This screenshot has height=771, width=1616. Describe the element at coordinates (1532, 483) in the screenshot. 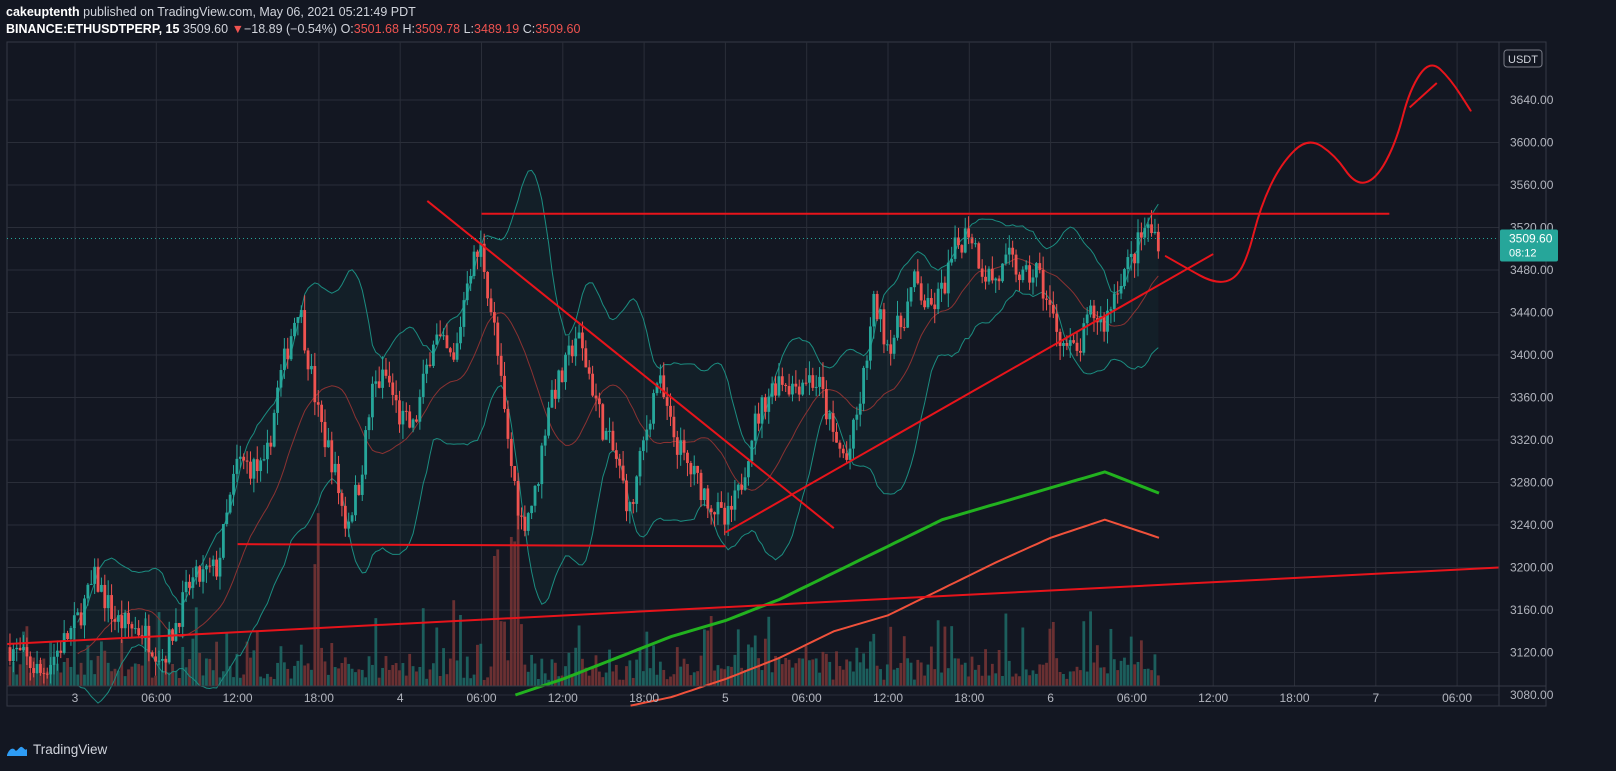

I see `price-tick-label: 3280.00` at that location.